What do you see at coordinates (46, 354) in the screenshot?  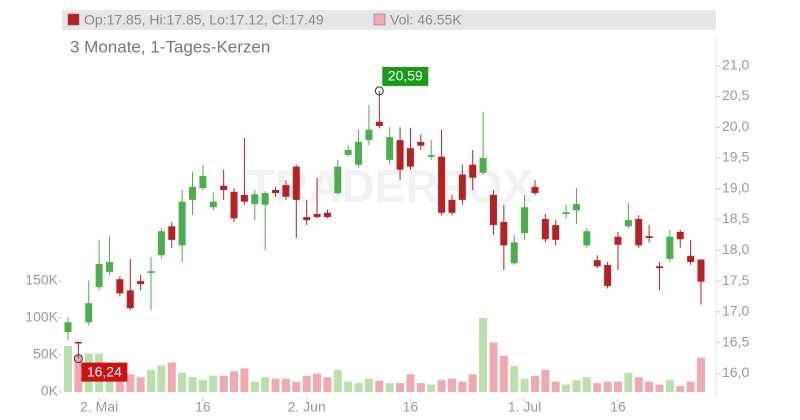 I see `y2-tick-label: 50K` at bounding box center [46, 354].